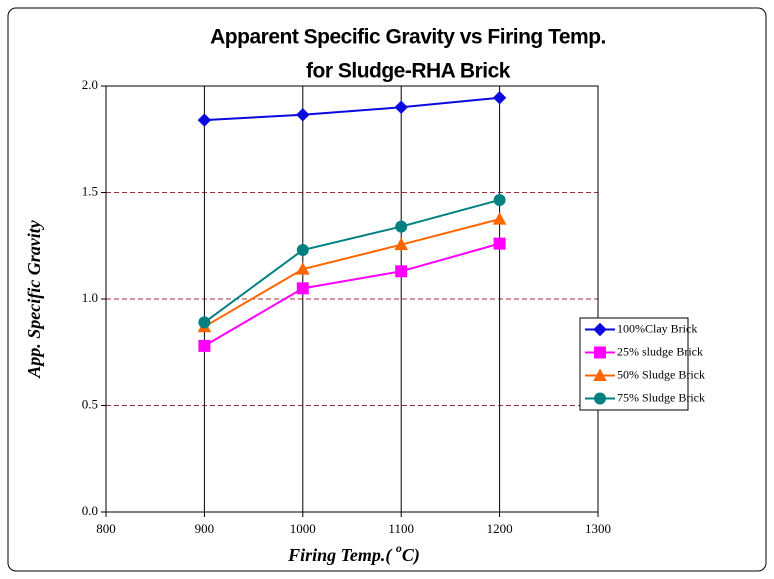 The height and width of the screenshot is (579, 774). What do you see at coordinates (500, 528) in the screenshot?
I see `x-tick-label: 1200` at bounding box center [500, 528].